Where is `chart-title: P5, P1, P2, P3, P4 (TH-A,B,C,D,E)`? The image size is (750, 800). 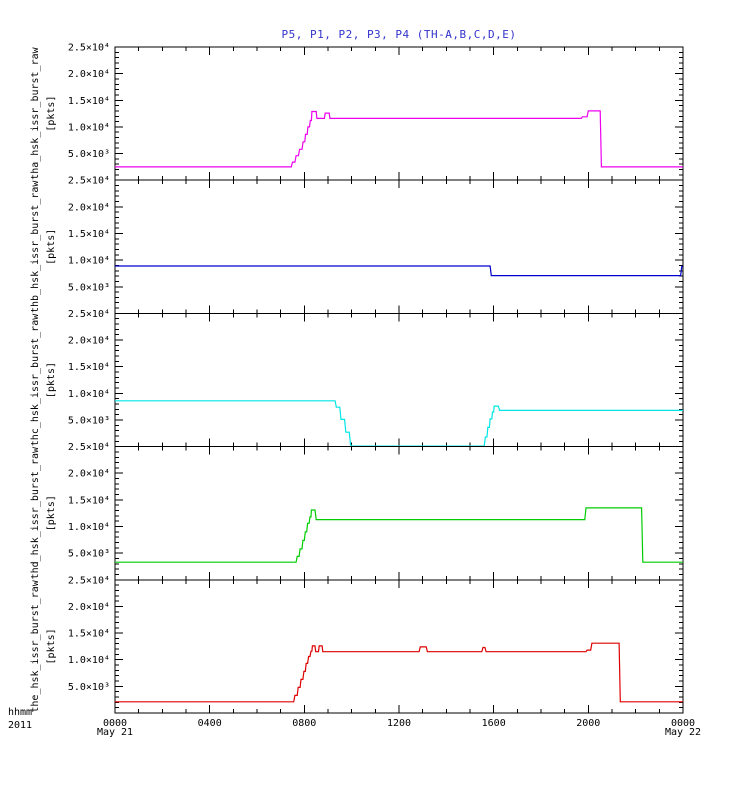 chart-title: P5, P1, P2, P3, P4 (TH-A,B,C,D,E) is located at coordinates (399, 34).